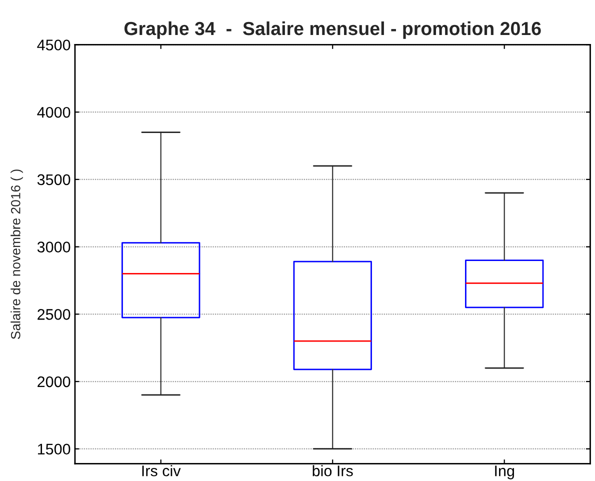  I want to click on x-tick-label: bio Irs, so click(332, 470).